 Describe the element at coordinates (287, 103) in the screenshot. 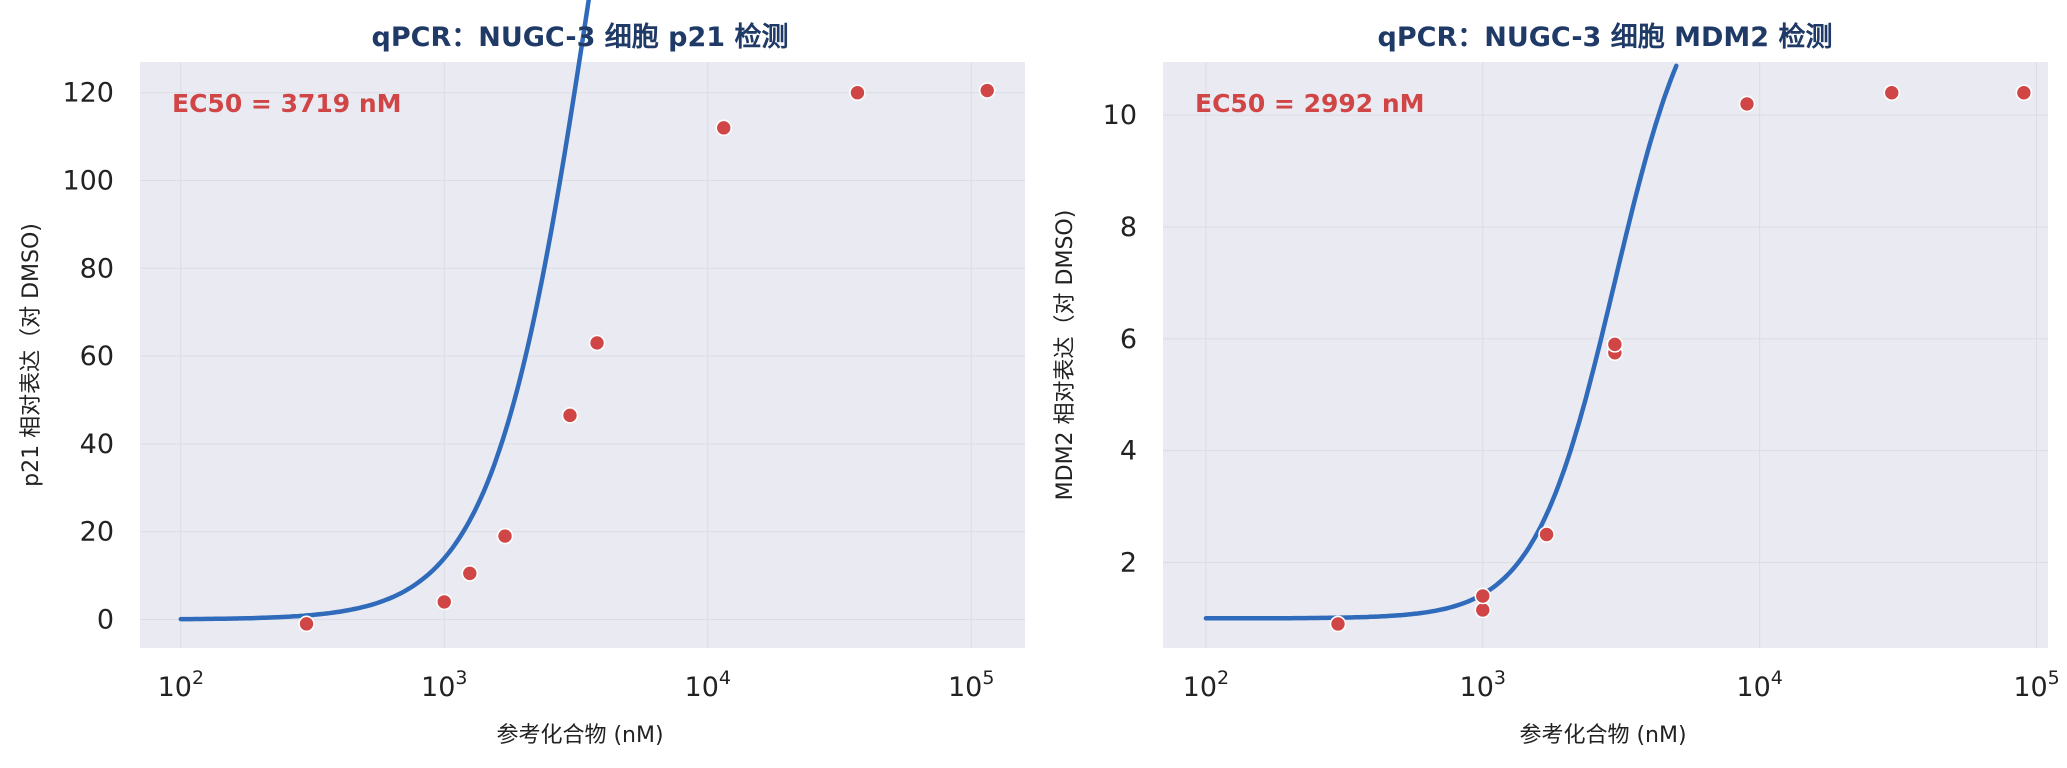

I see `ec50-annotation: EC50 = 3719 nM` at that location.